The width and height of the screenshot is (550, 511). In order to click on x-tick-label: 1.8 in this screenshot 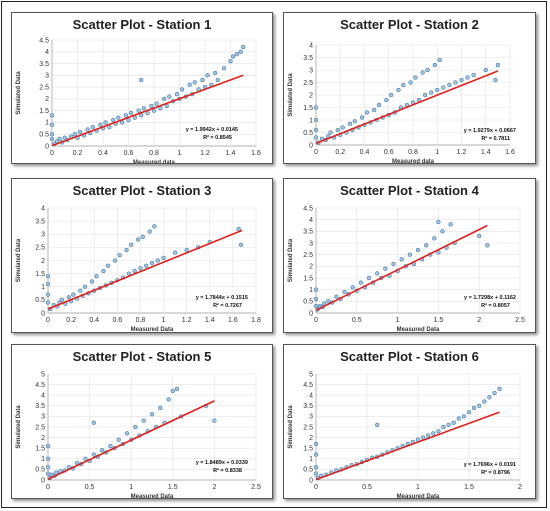, I will do `click(256, 320)`.